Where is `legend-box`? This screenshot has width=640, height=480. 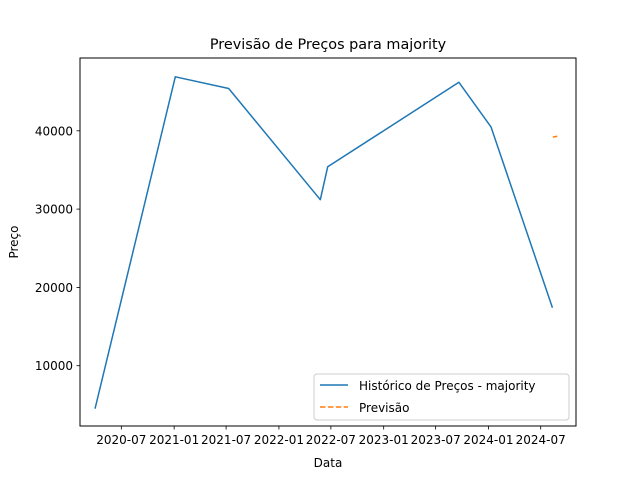
legend-box is located at coordinates (441, 397).